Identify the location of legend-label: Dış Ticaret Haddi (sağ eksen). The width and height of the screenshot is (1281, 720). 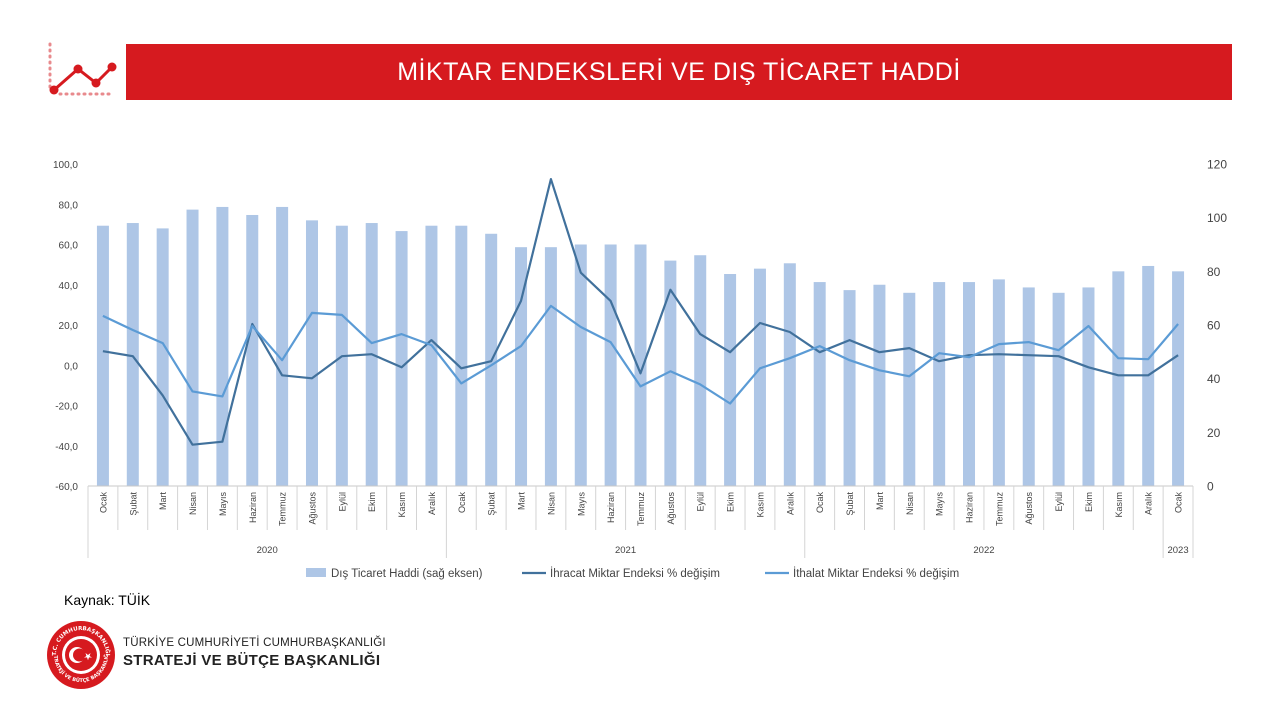
(407, 574).